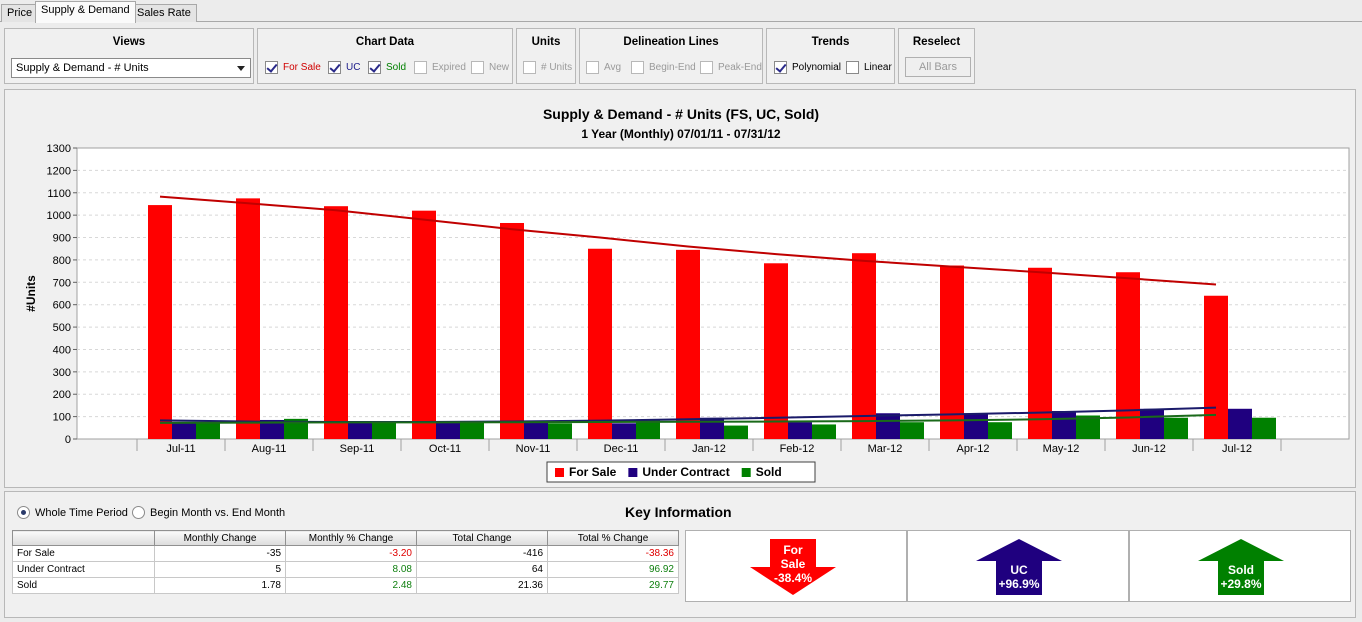  What do you see at coordinates (62, 306) in the screenshot?
I see `y-tick-label: 600` at bounding box center [62, 306].